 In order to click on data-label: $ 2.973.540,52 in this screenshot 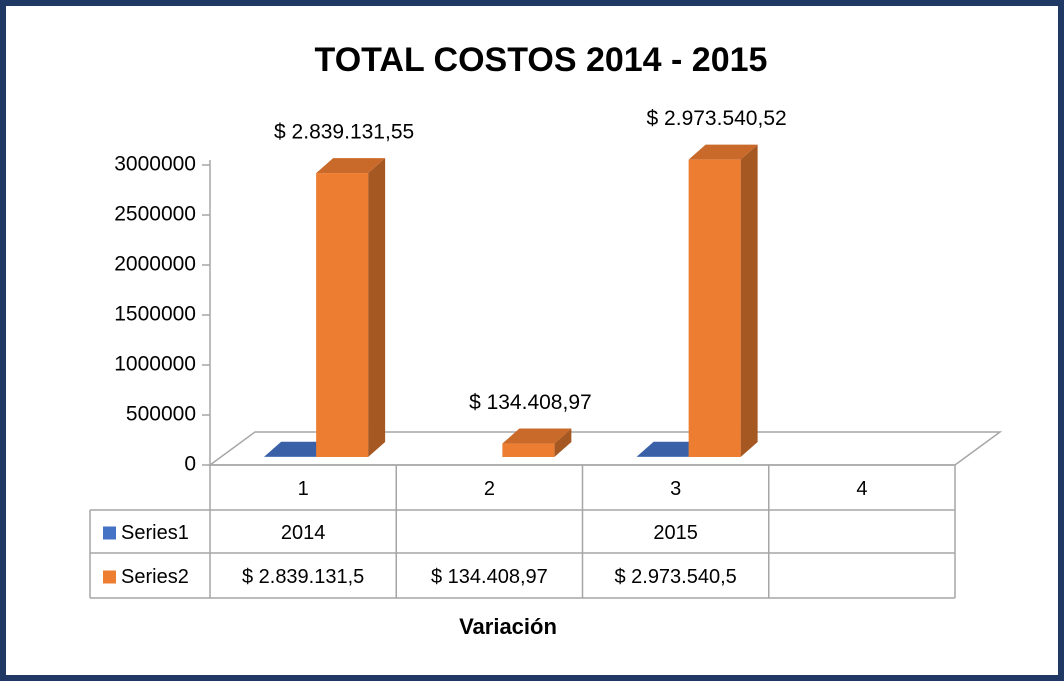, I will do `click(717, 118)`.